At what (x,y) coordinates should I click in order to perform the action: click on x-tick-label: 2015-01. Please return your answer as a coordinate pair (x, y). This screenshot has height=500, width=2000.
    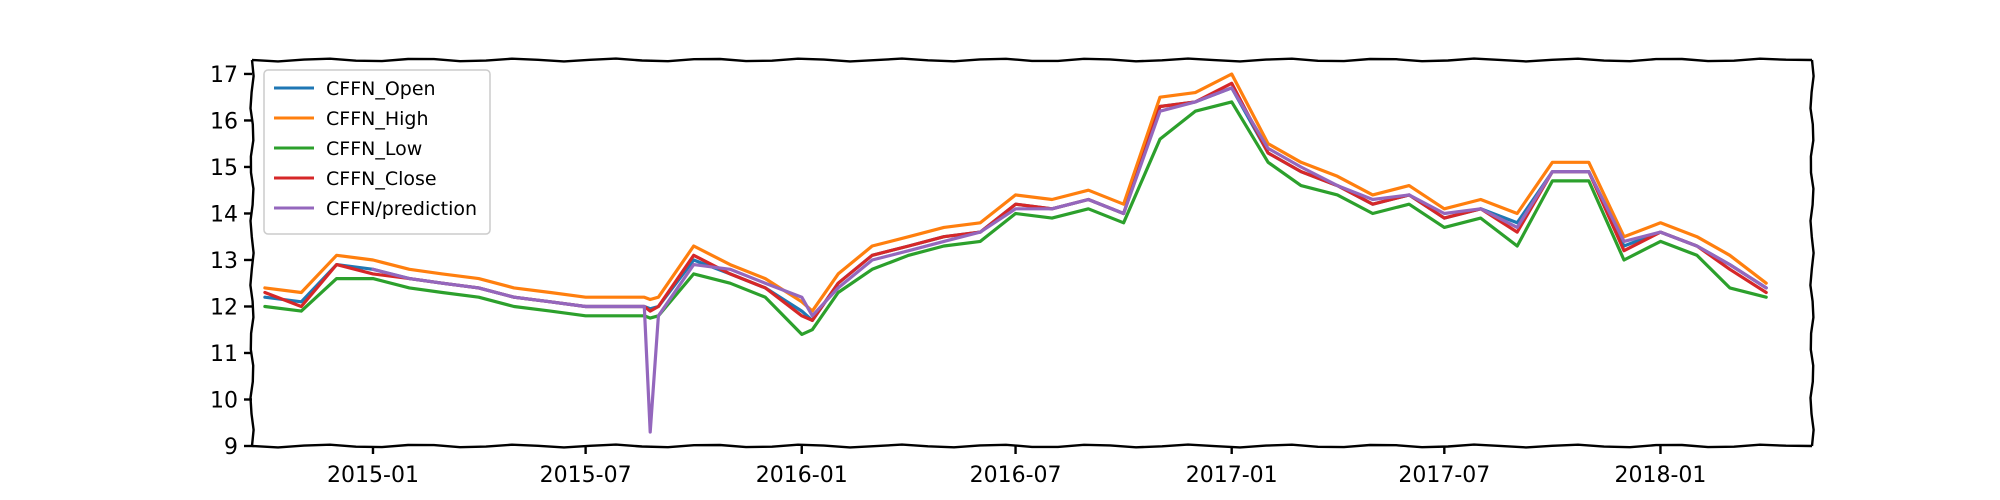
    Looking at the image, I should click on (373, 475).